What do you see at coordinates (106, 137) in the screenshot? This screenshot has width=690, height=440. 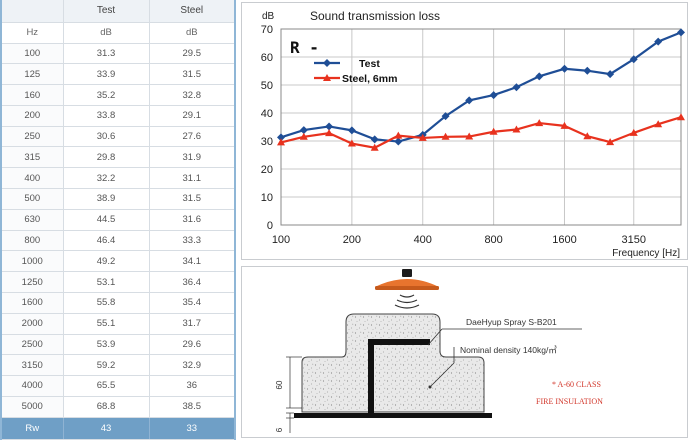 I see `test-value-cell: 30.6` at bounding box center [106, 137].